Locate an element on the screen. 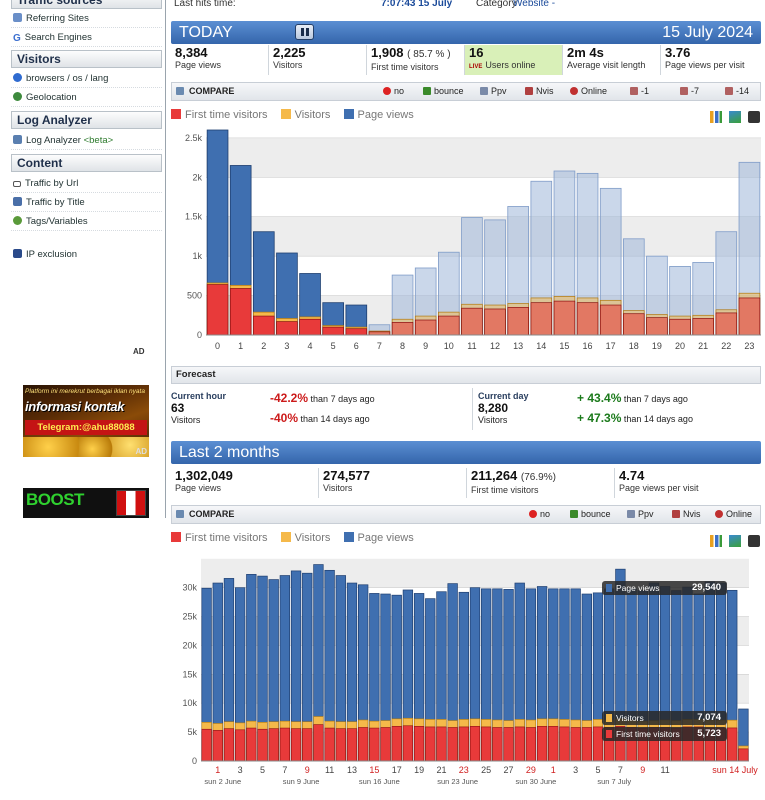 The image size is (765, 800). compare-no: no is located at coordinates (393, 91).